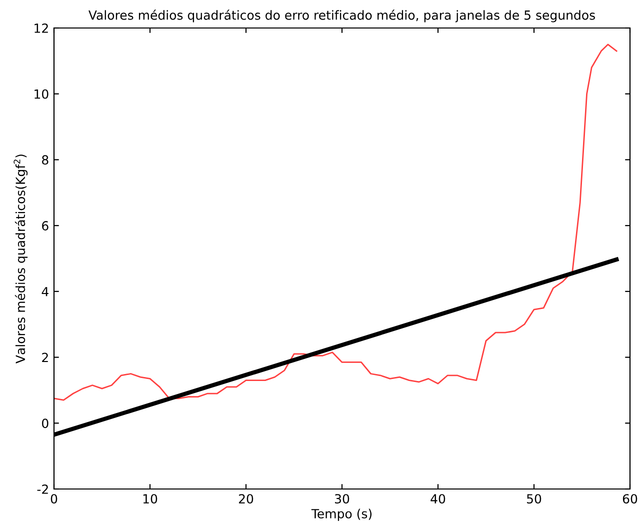  I want to click on y-tick-label: -2, so click(42, 489).